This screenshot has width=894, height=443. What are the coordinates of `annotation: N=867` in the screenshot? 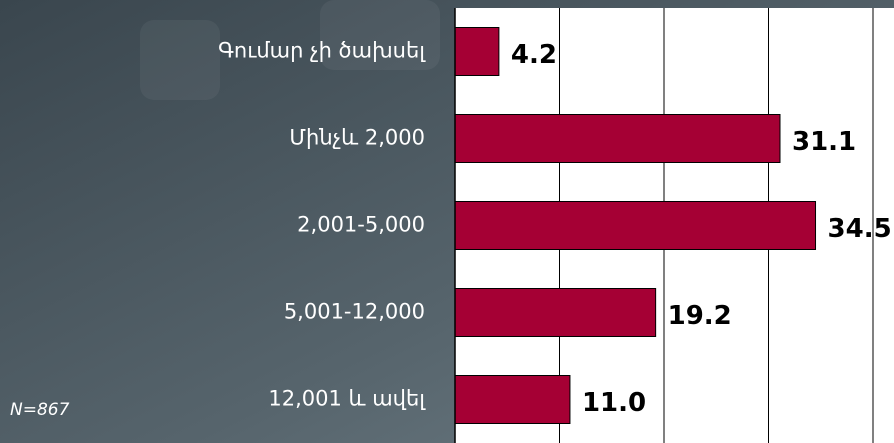 It's located at (40, 410).